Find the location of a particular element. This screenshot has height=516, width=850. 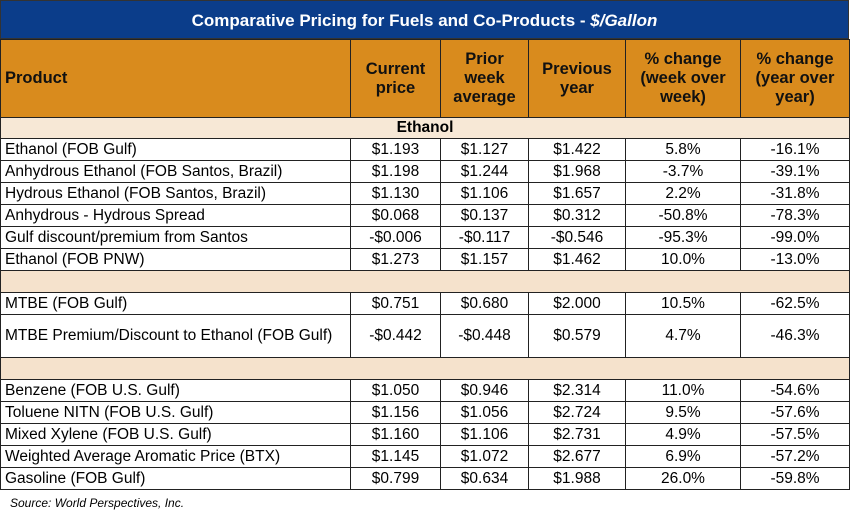

value-cell: 4.7% is located at coordinates (683, 336).